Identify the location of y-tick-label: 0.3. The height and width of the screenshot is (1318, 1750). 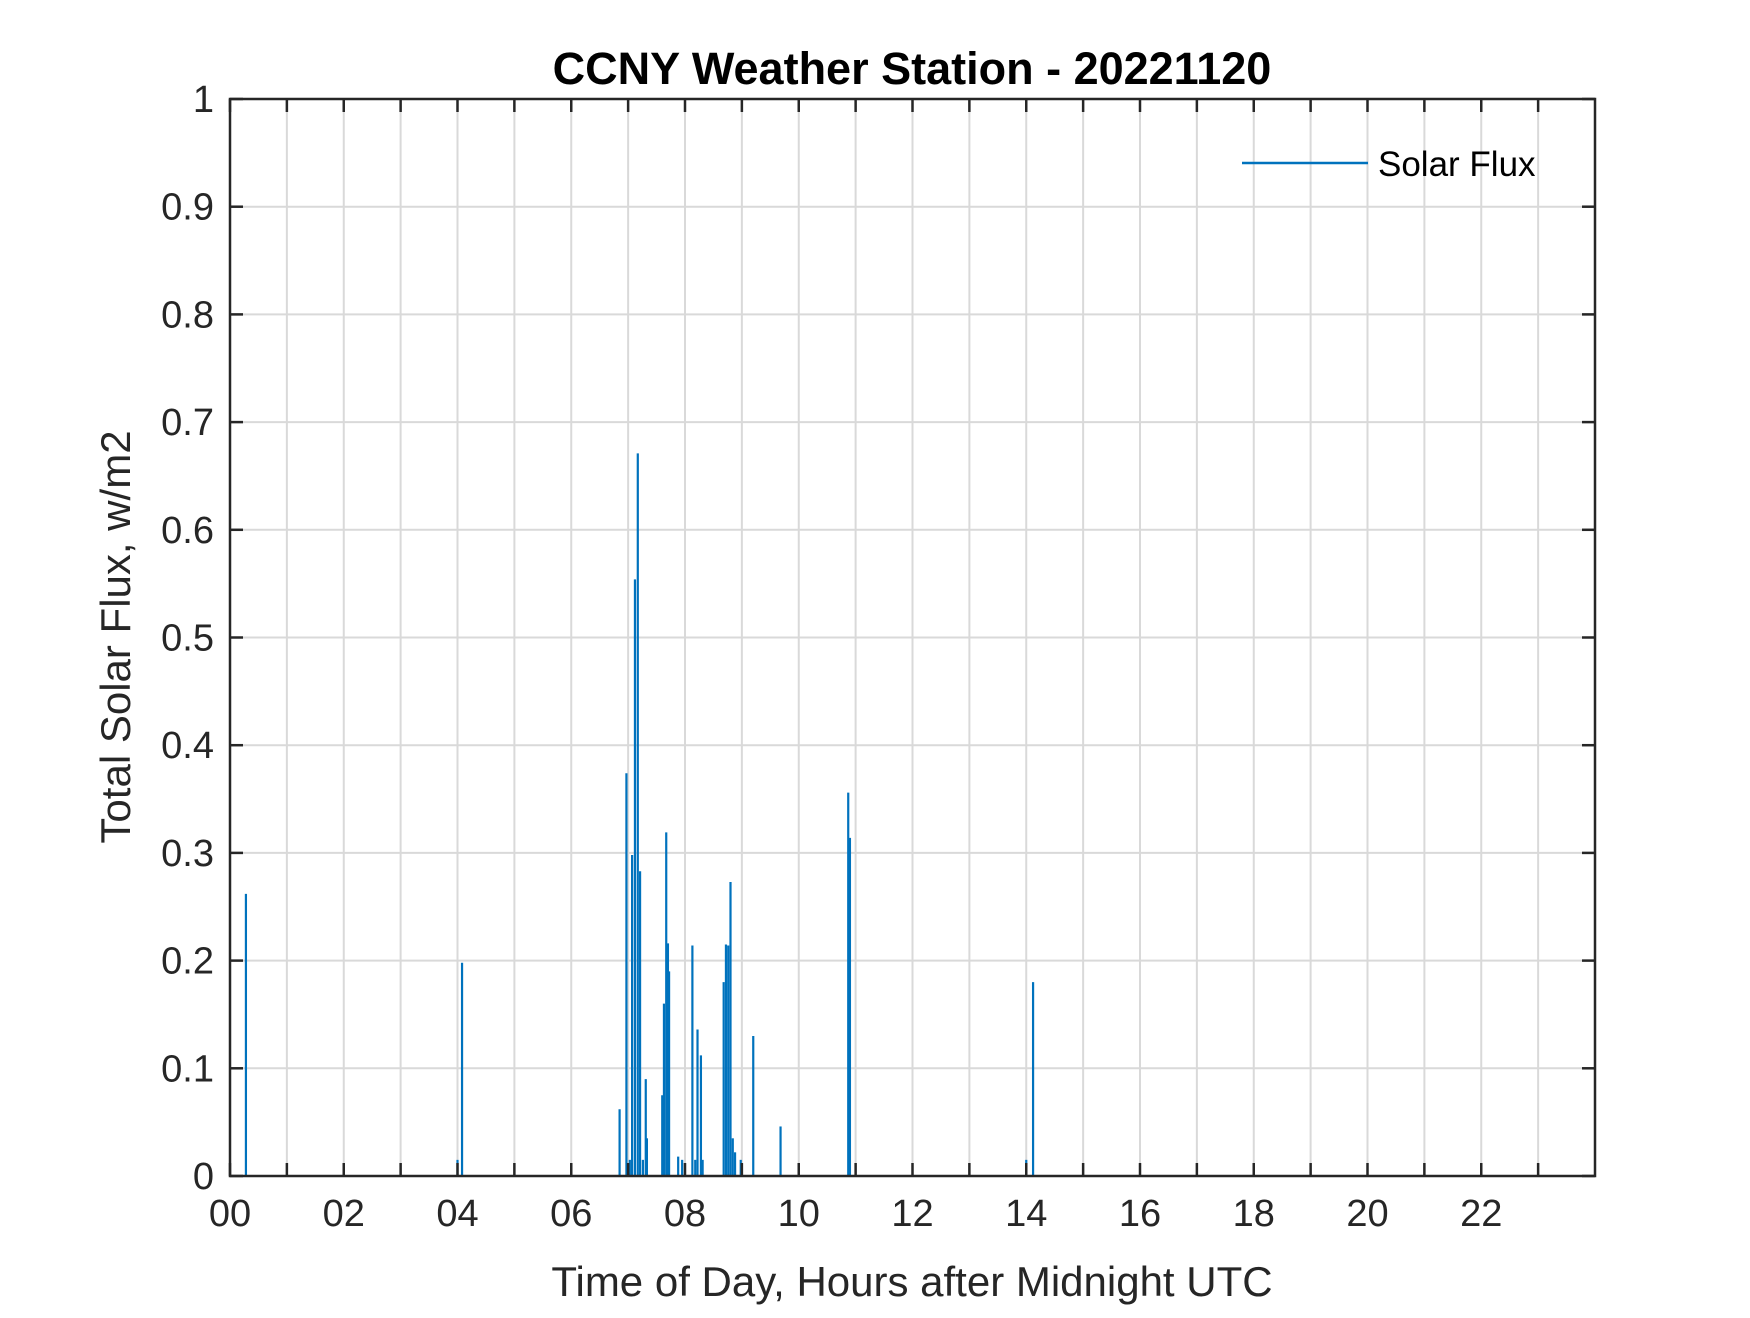
(187, 854).